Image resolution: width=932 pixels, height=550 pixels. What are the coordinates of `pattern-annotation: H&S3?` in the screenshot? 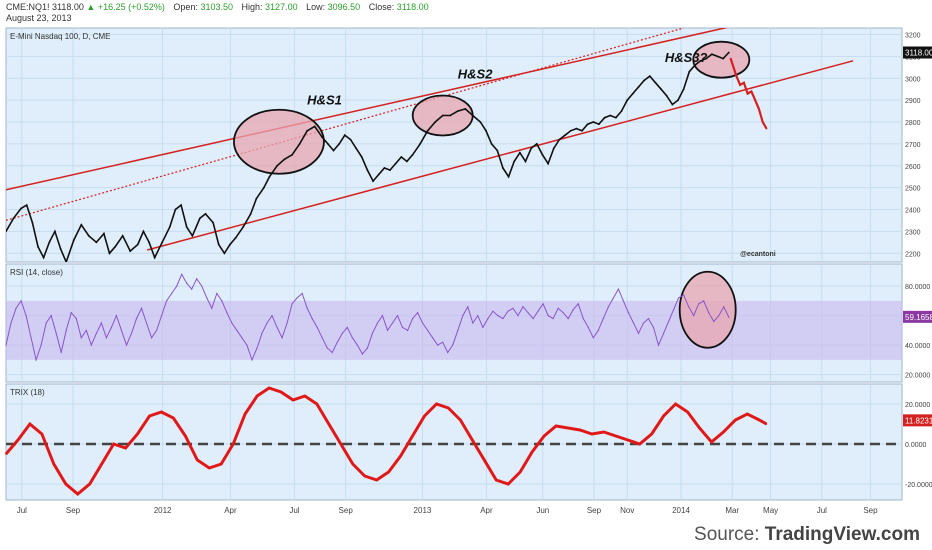 It's located at (686, 57).